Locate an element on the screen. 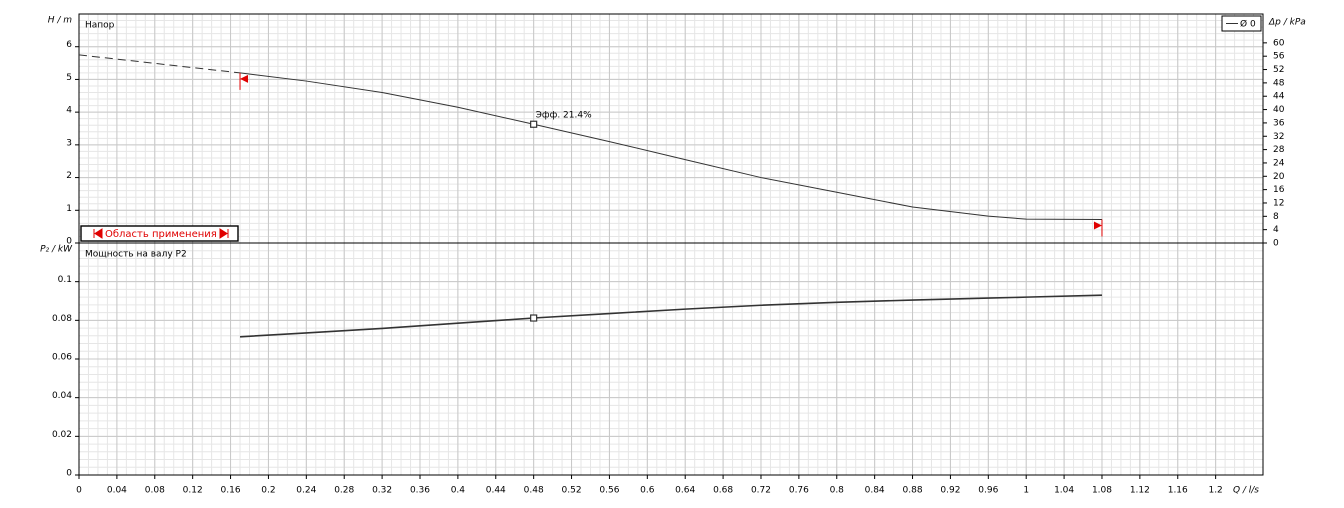 The width and height of the screenshot is (1344, 508). y2-axis-label: Δp / kPa is located at coordinates (1287, 23).